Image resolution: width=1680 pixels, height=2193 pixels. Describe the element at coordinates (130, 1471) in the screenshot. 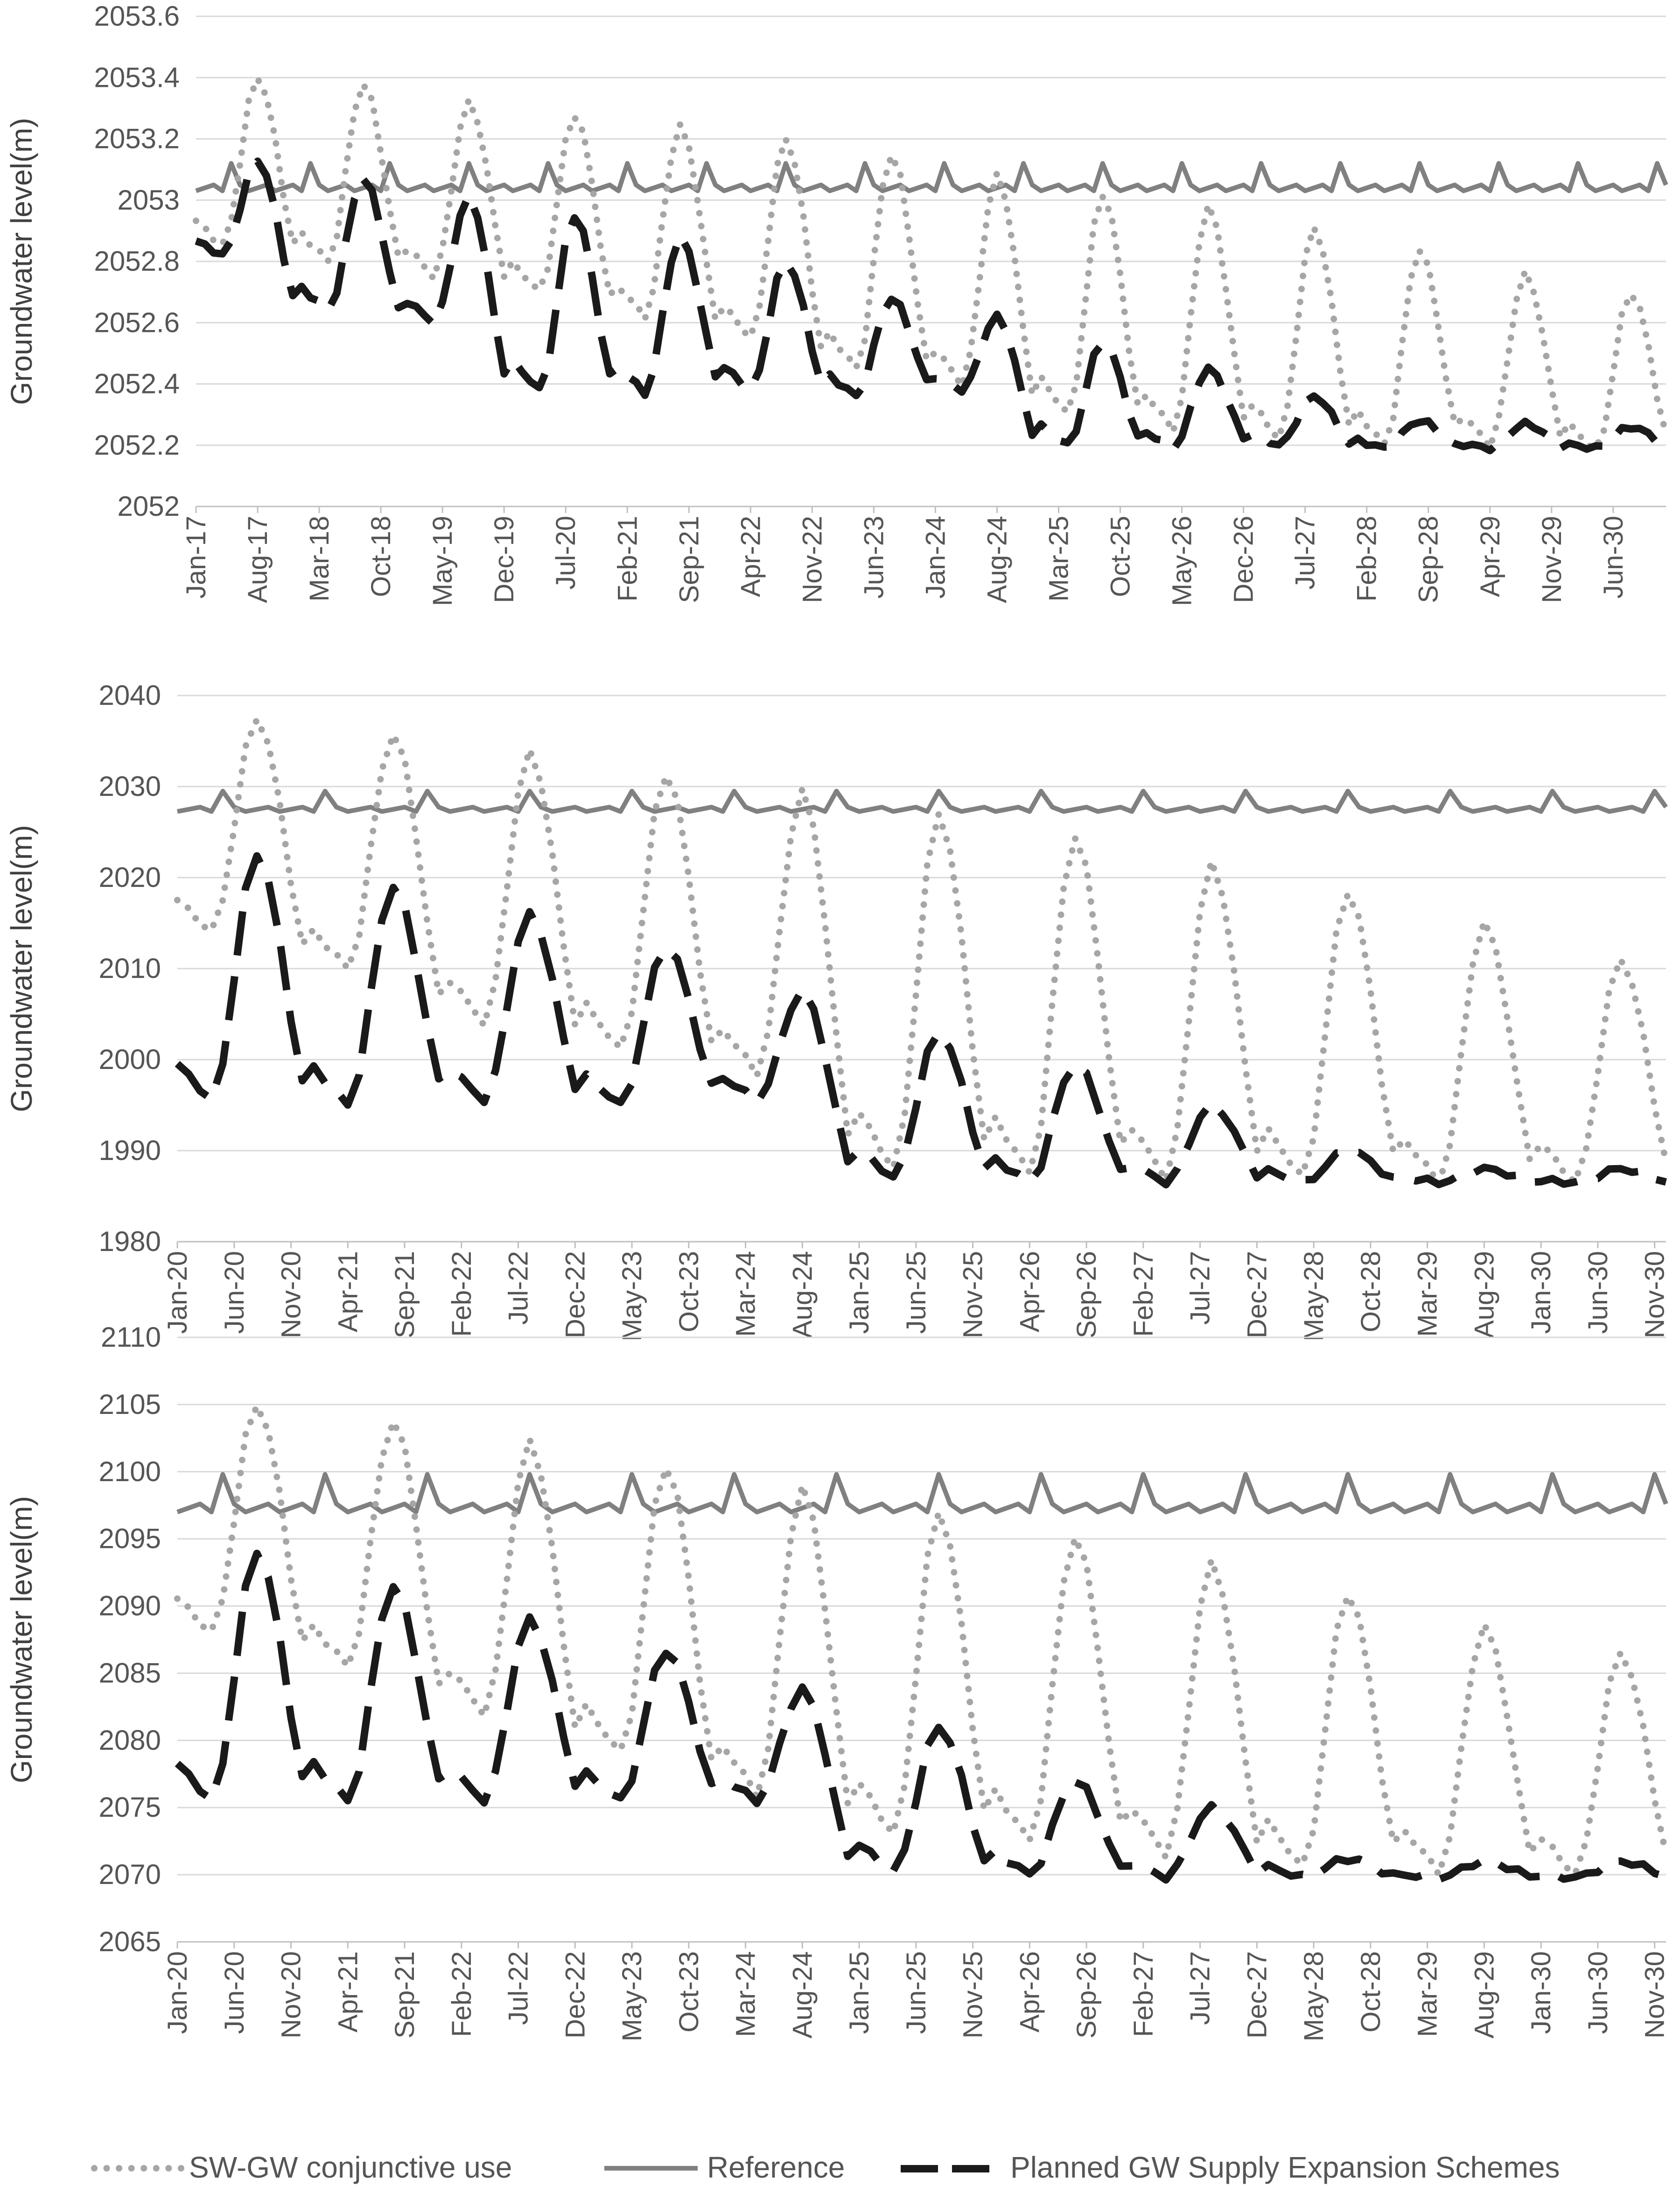

I see `y-tick-label: 2100` at that location.